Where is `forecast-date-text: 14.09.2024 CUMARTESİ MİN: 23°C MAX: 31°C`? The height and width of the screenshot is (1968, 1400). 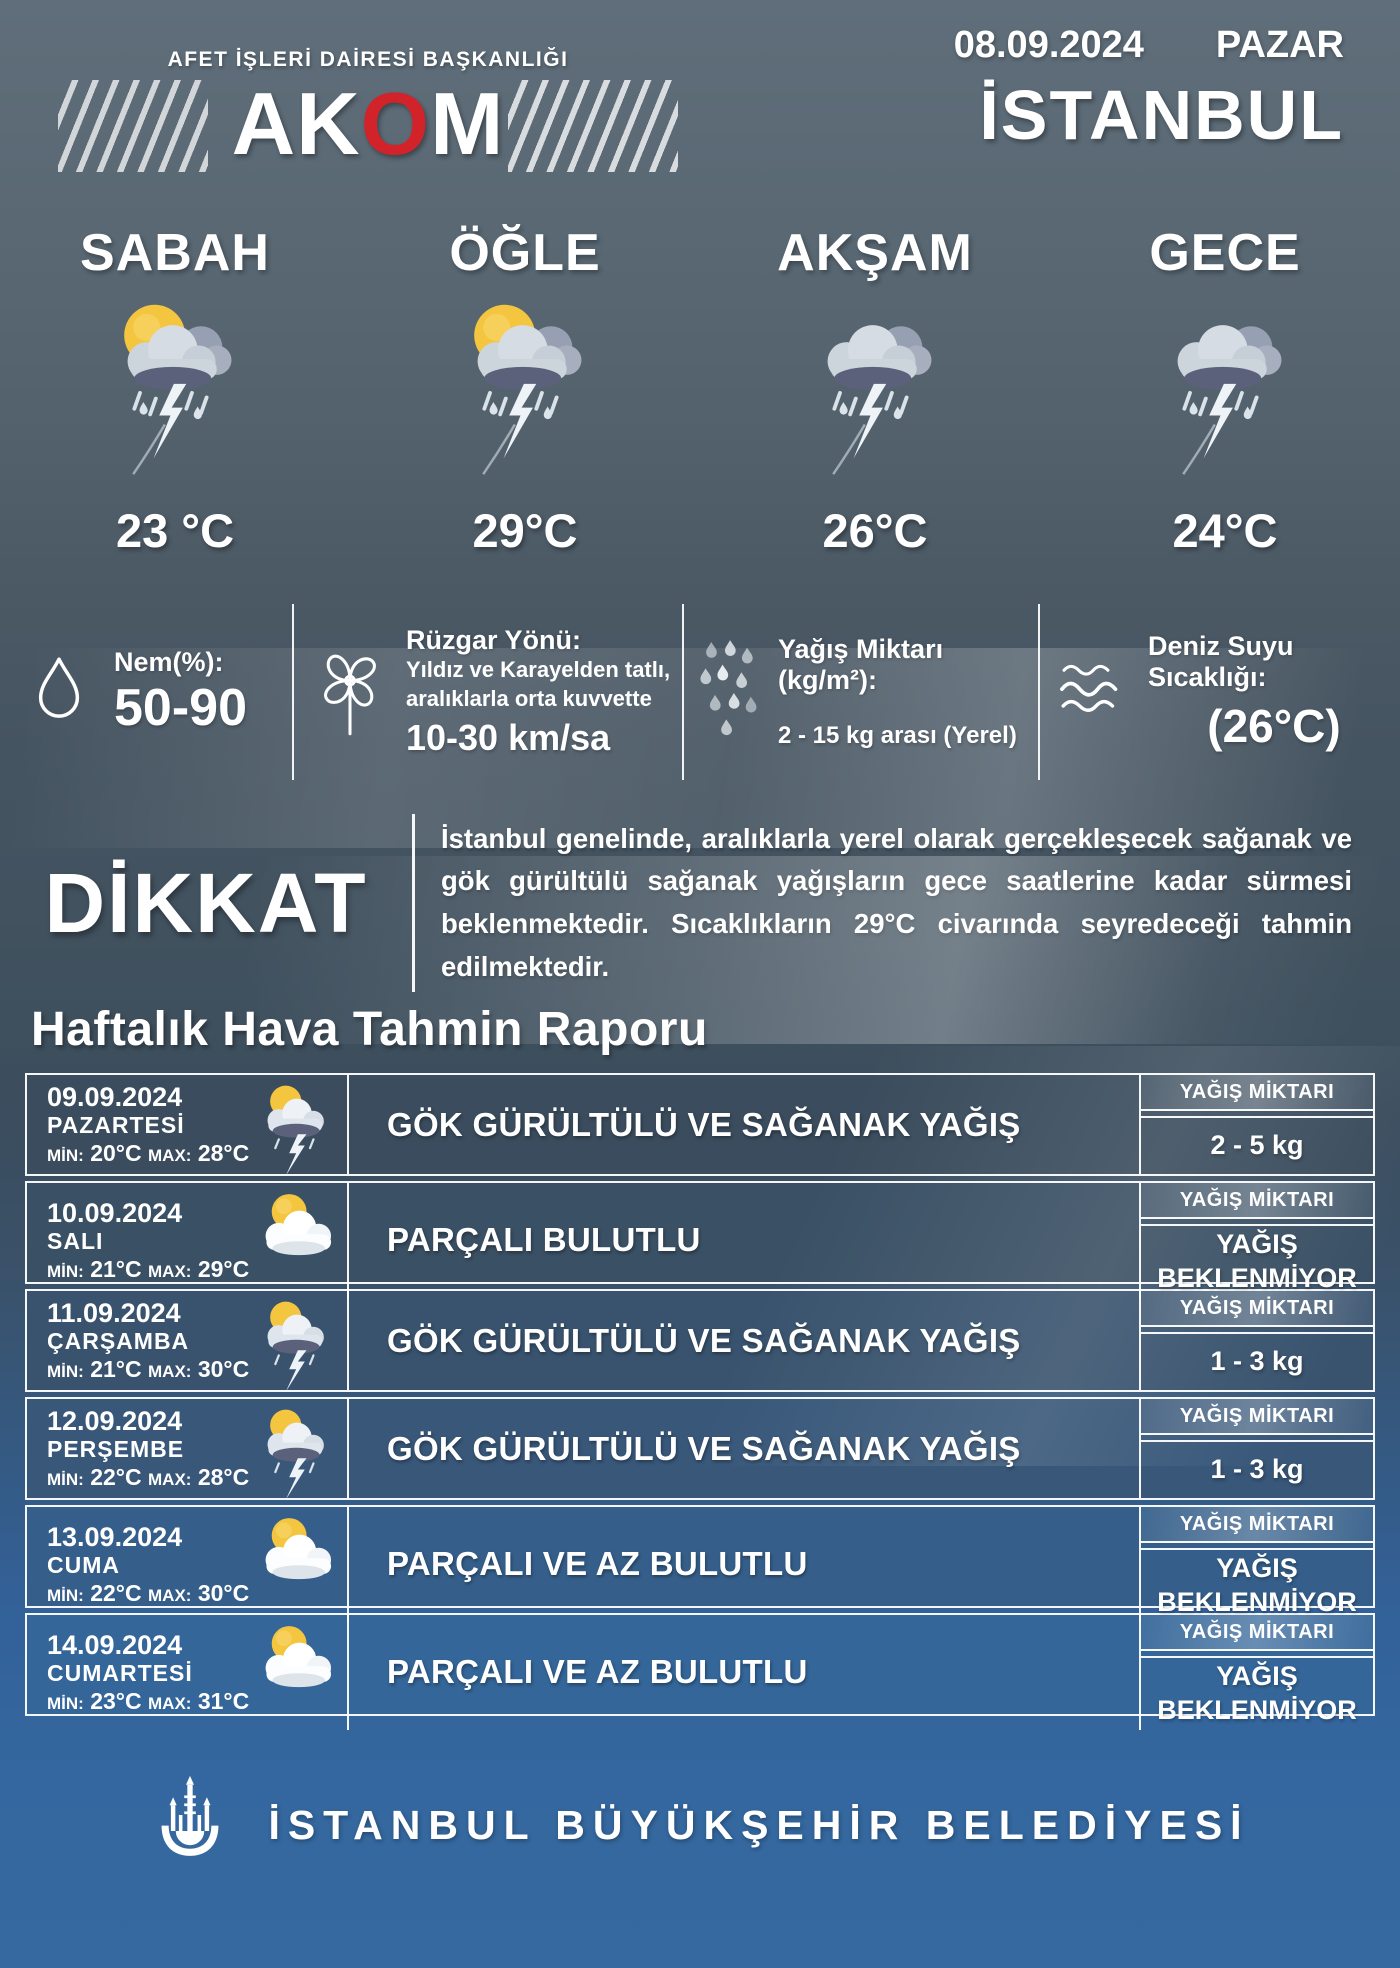 forecast-date-text: 14.09.2024 CUMARTESİ MİN: 23°C MAX: 31°C is located at coordinates (148, 1672).